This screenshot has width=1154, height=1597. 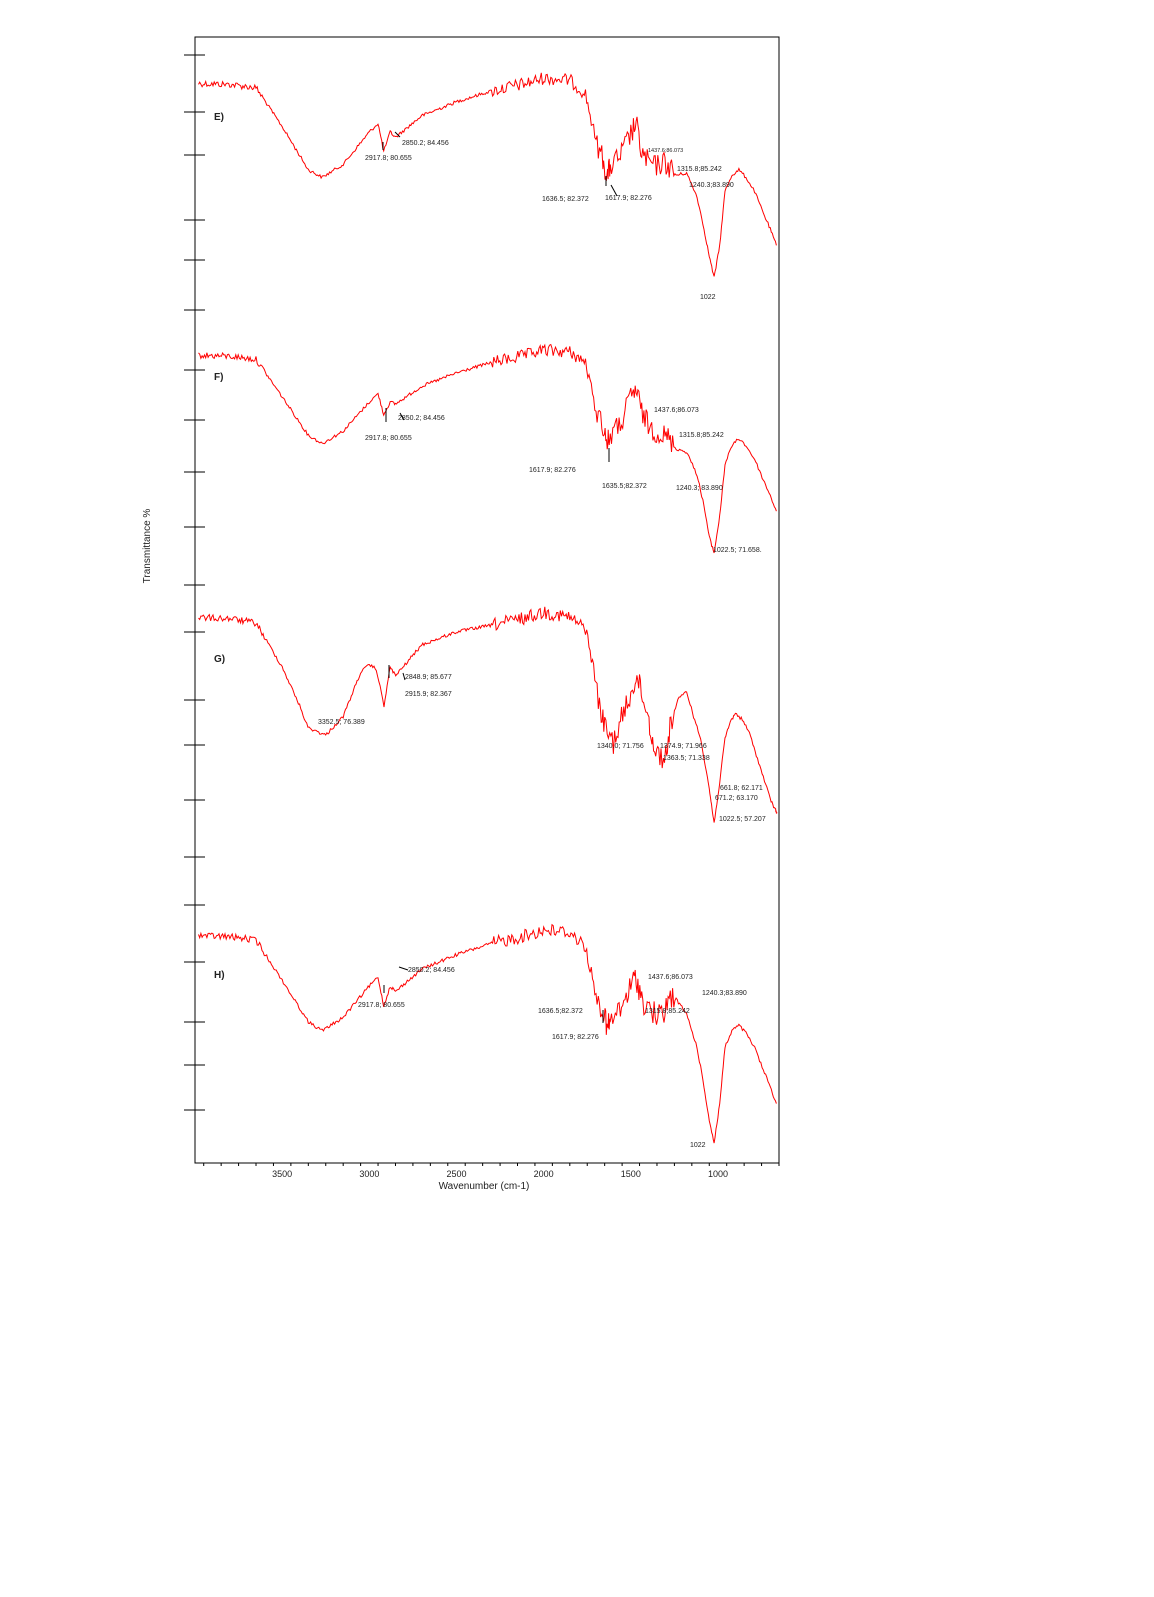 I want to click on x-tick-label: 3000, so click(x=369, y=1174).